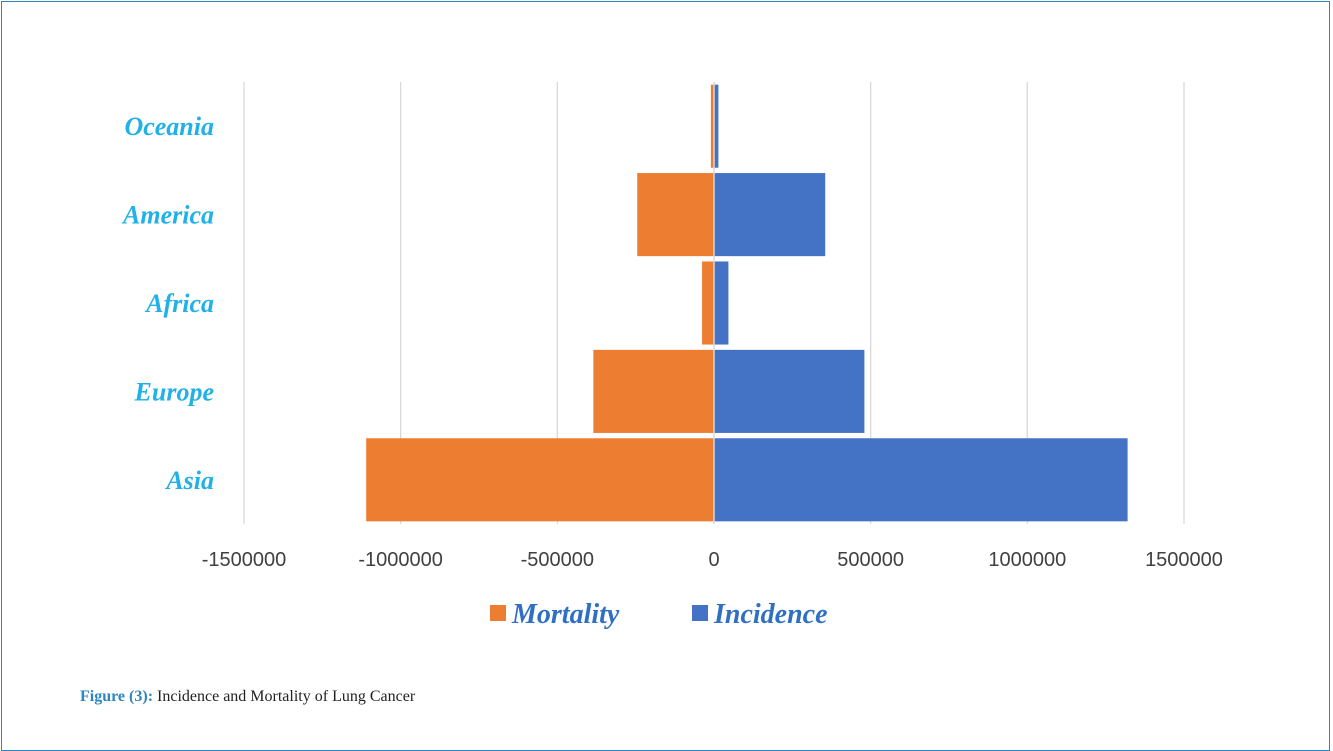  What do you see at coordinates (1184, 560) in the screenshot?
I see `x-tick-label: 1500000` at bounding box center [1184, 560].